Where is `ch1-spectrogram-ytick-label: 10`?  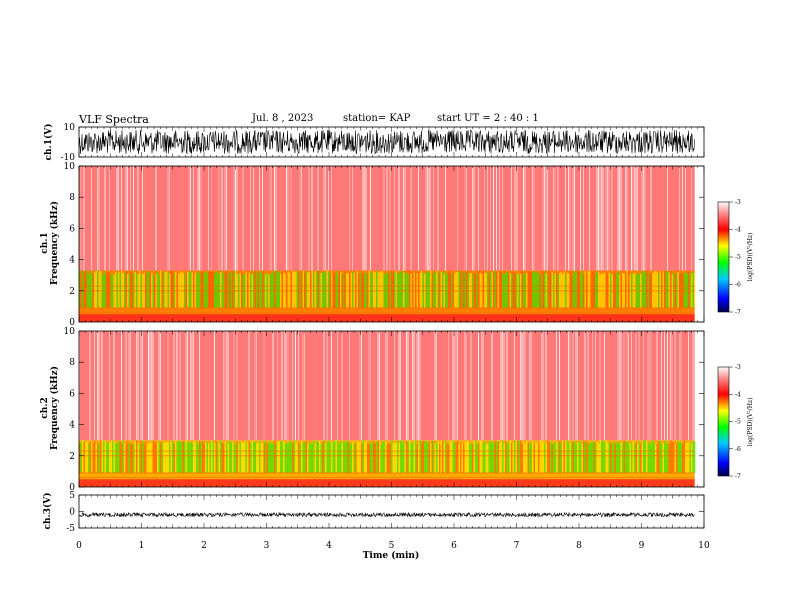 ch1-spectrogram-ytick-label: 10 is located at coordinates (70, 167).